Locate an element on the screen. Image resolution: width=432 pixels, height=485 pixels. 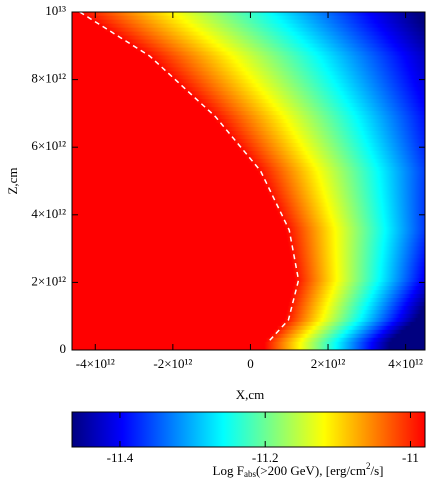
colorbar is located at coordinates (248, 429).